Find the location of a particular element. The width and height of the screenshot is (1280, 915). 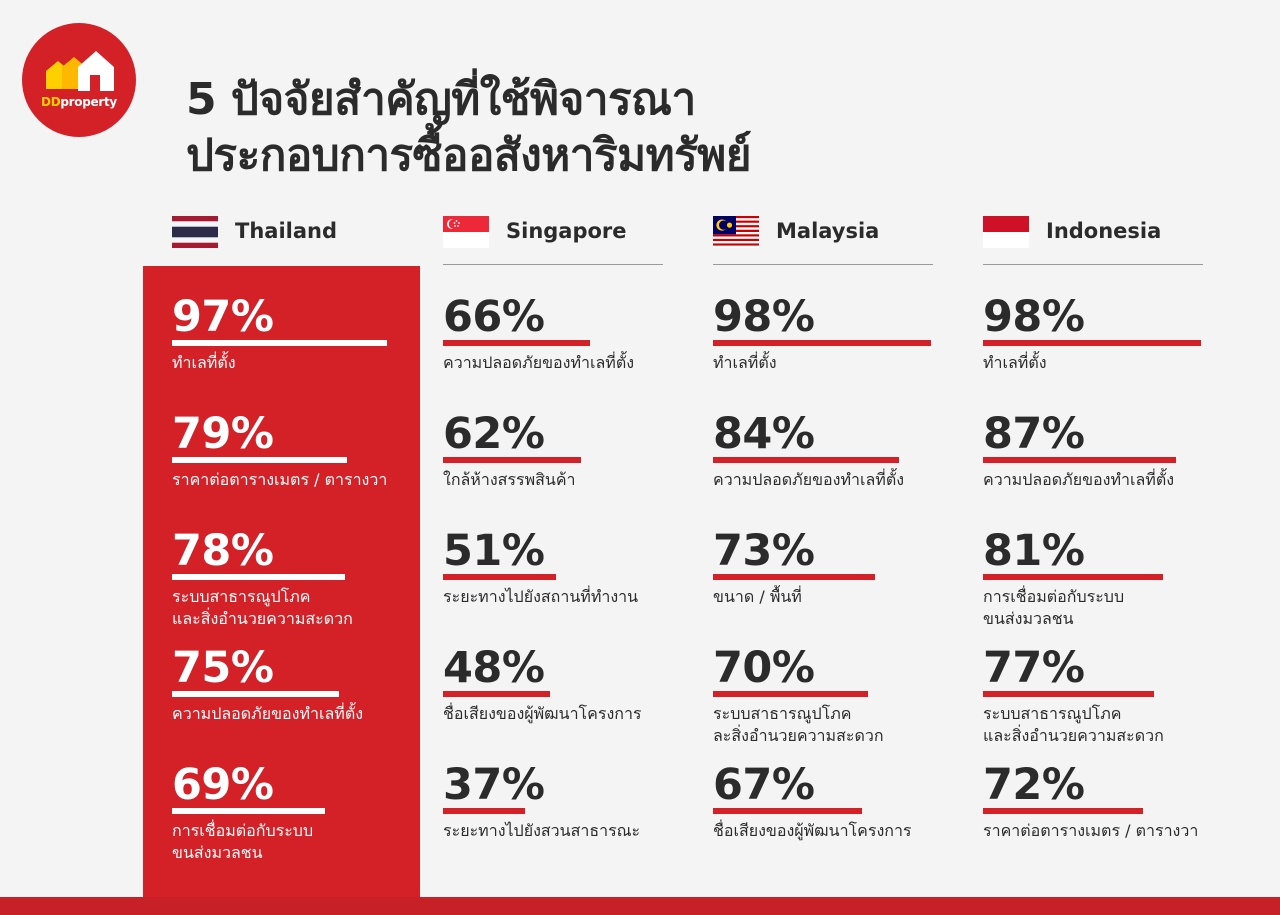

country-name: Indonesia is located at coordinates (1104, 231).